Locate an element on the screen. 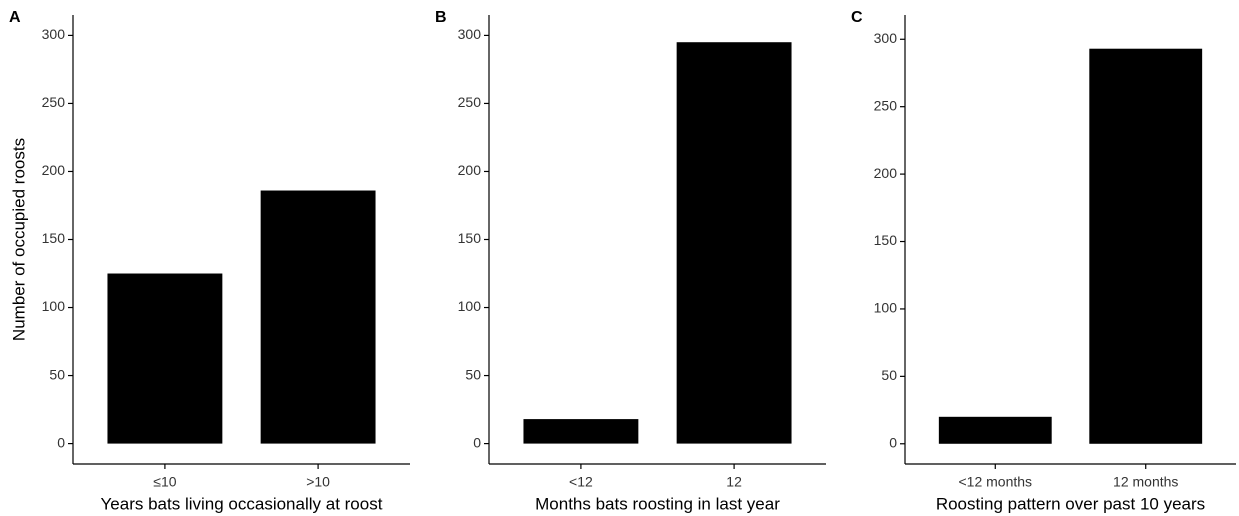 The image size is (1239, 516). x-axis-title: Years bats living occasionally at roost is located at coordinates (242, 503).